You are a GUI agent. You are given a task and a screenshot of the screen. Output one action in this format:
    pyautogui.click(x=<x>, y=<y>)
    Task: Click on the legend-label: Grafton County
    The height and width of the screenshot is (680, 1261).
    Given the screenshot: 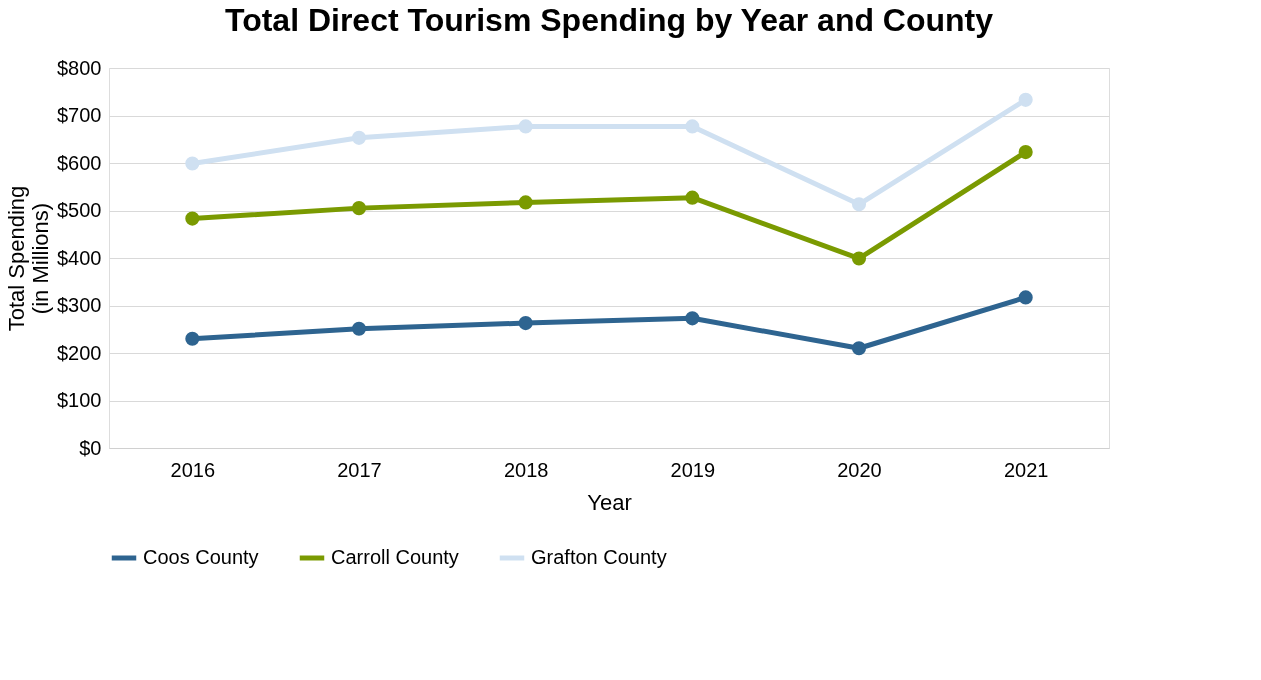 What is the action you would take?
    pyautogui.click(x=599, y=557)
    